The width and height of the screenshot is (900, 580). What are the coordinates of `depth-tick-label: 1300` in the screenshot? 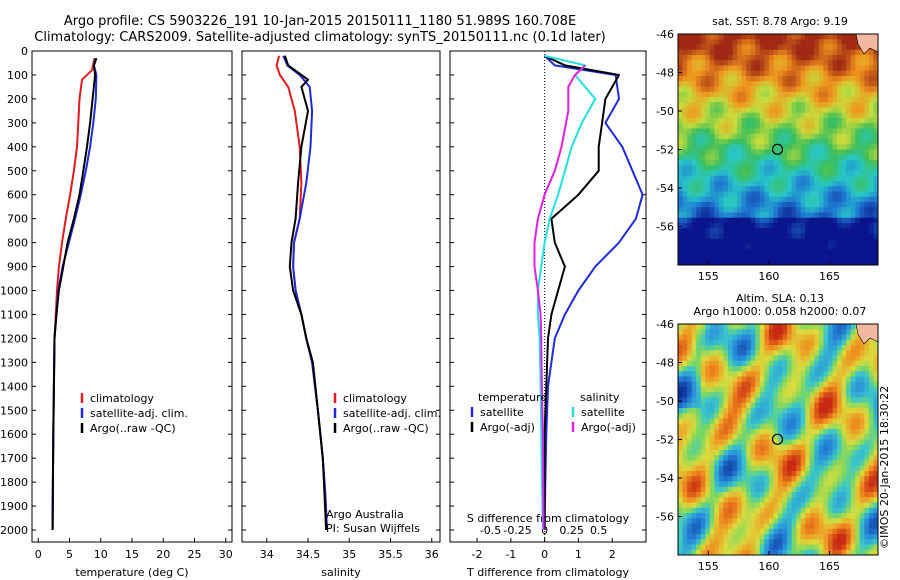 It's located at (14, 362).